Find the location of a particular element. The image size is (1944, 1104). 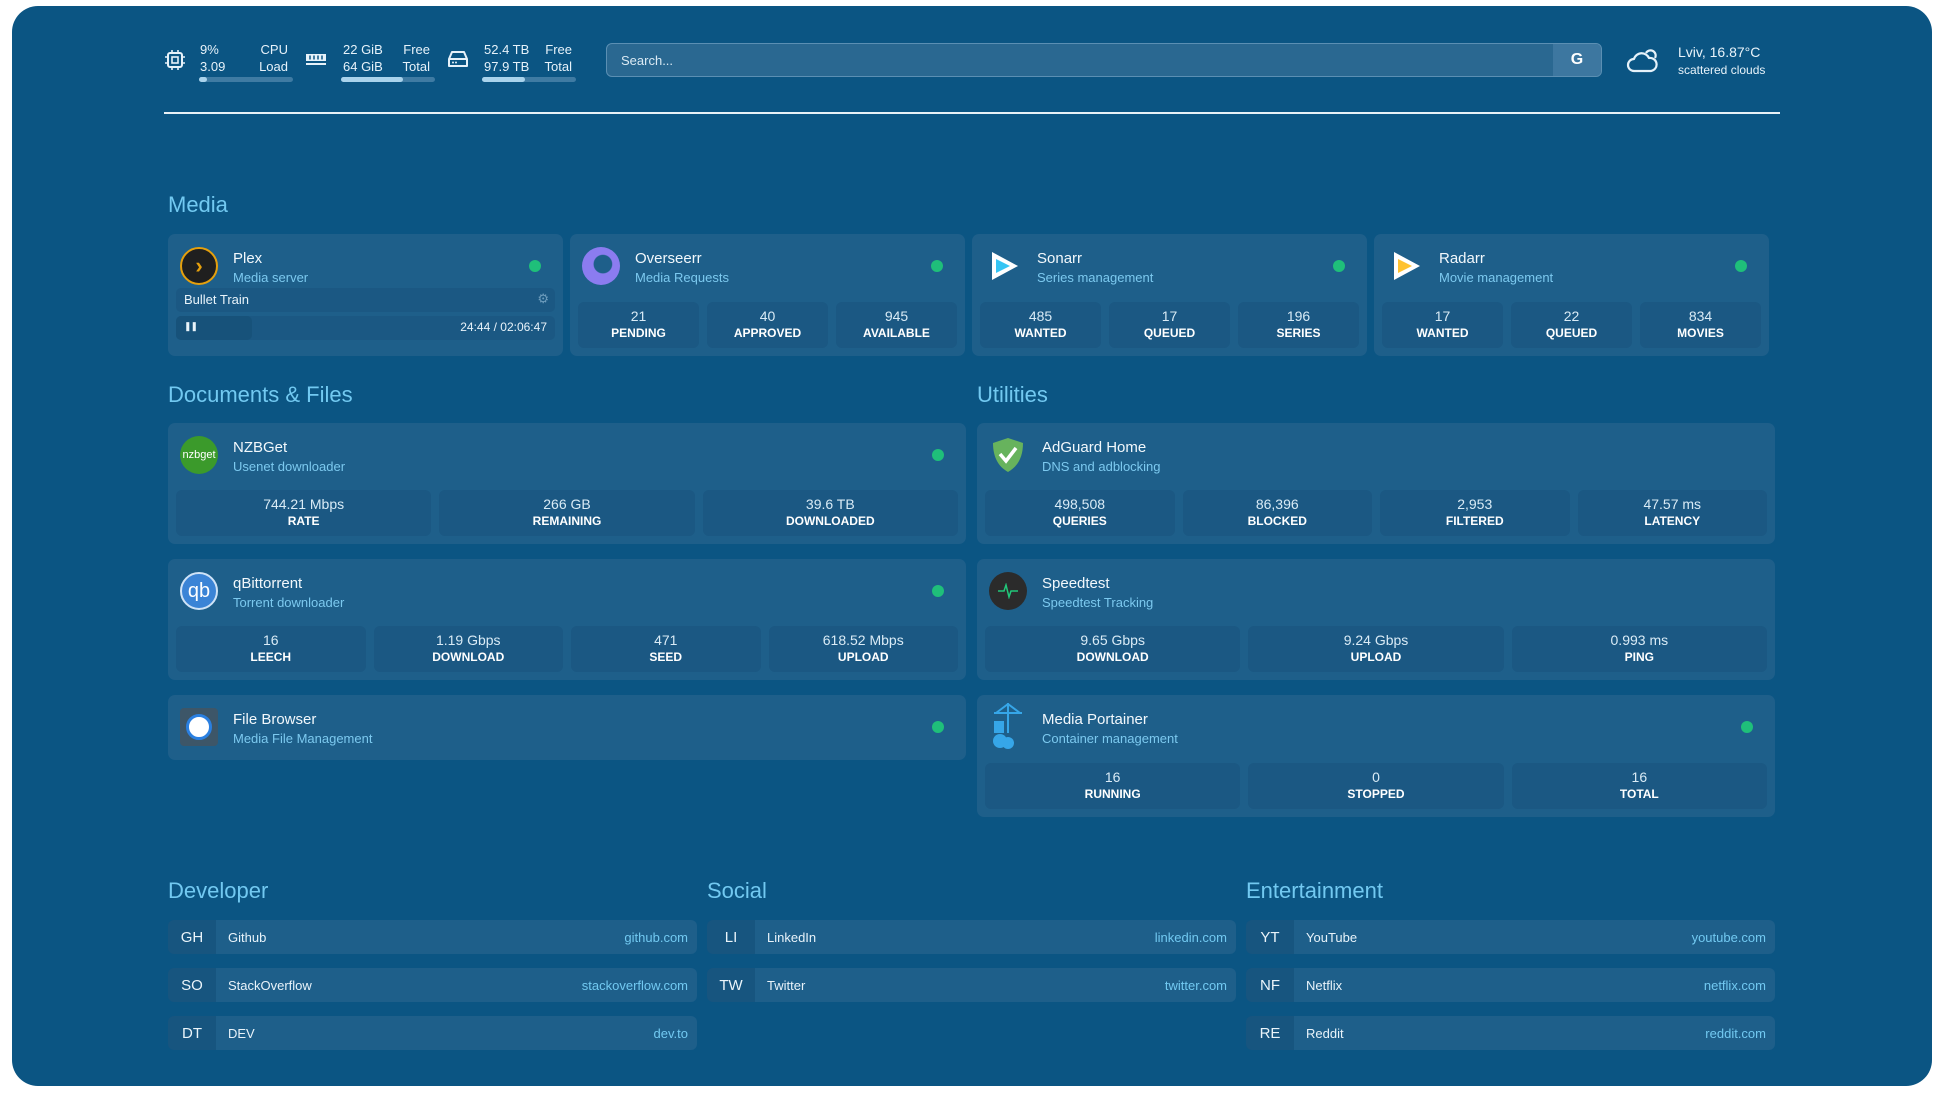

stat-label: QUEUED is located at coordinates (1571, 333).